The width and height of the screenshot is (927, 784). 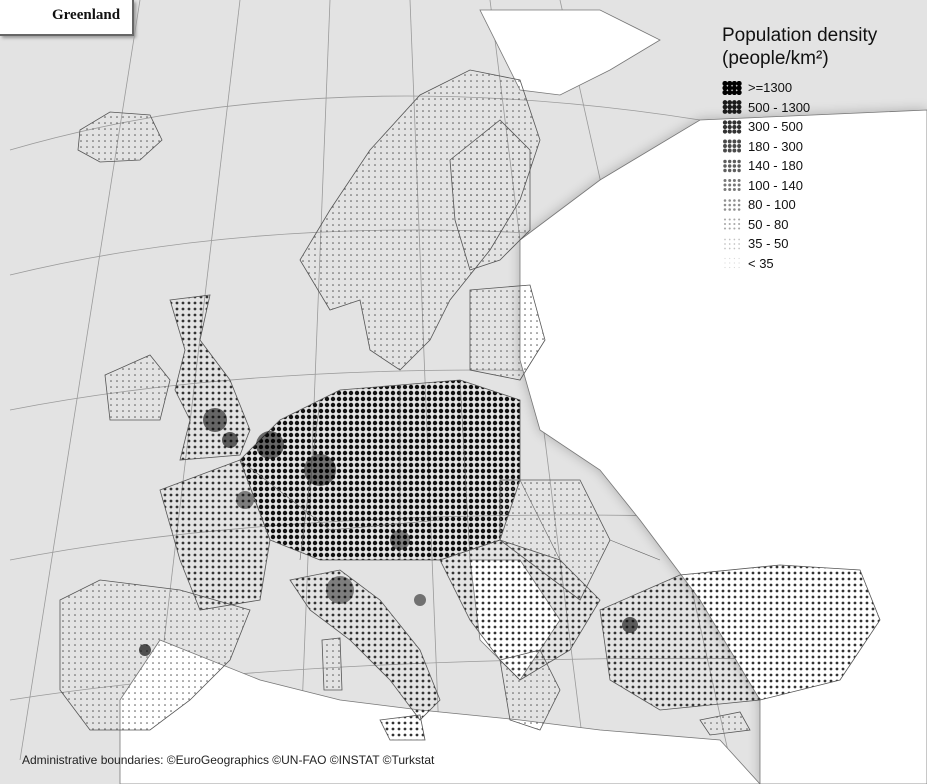 What do you see at coordinates (137, 387) in the screenshot?
I see `ireland` at bounding box center [137, 387].